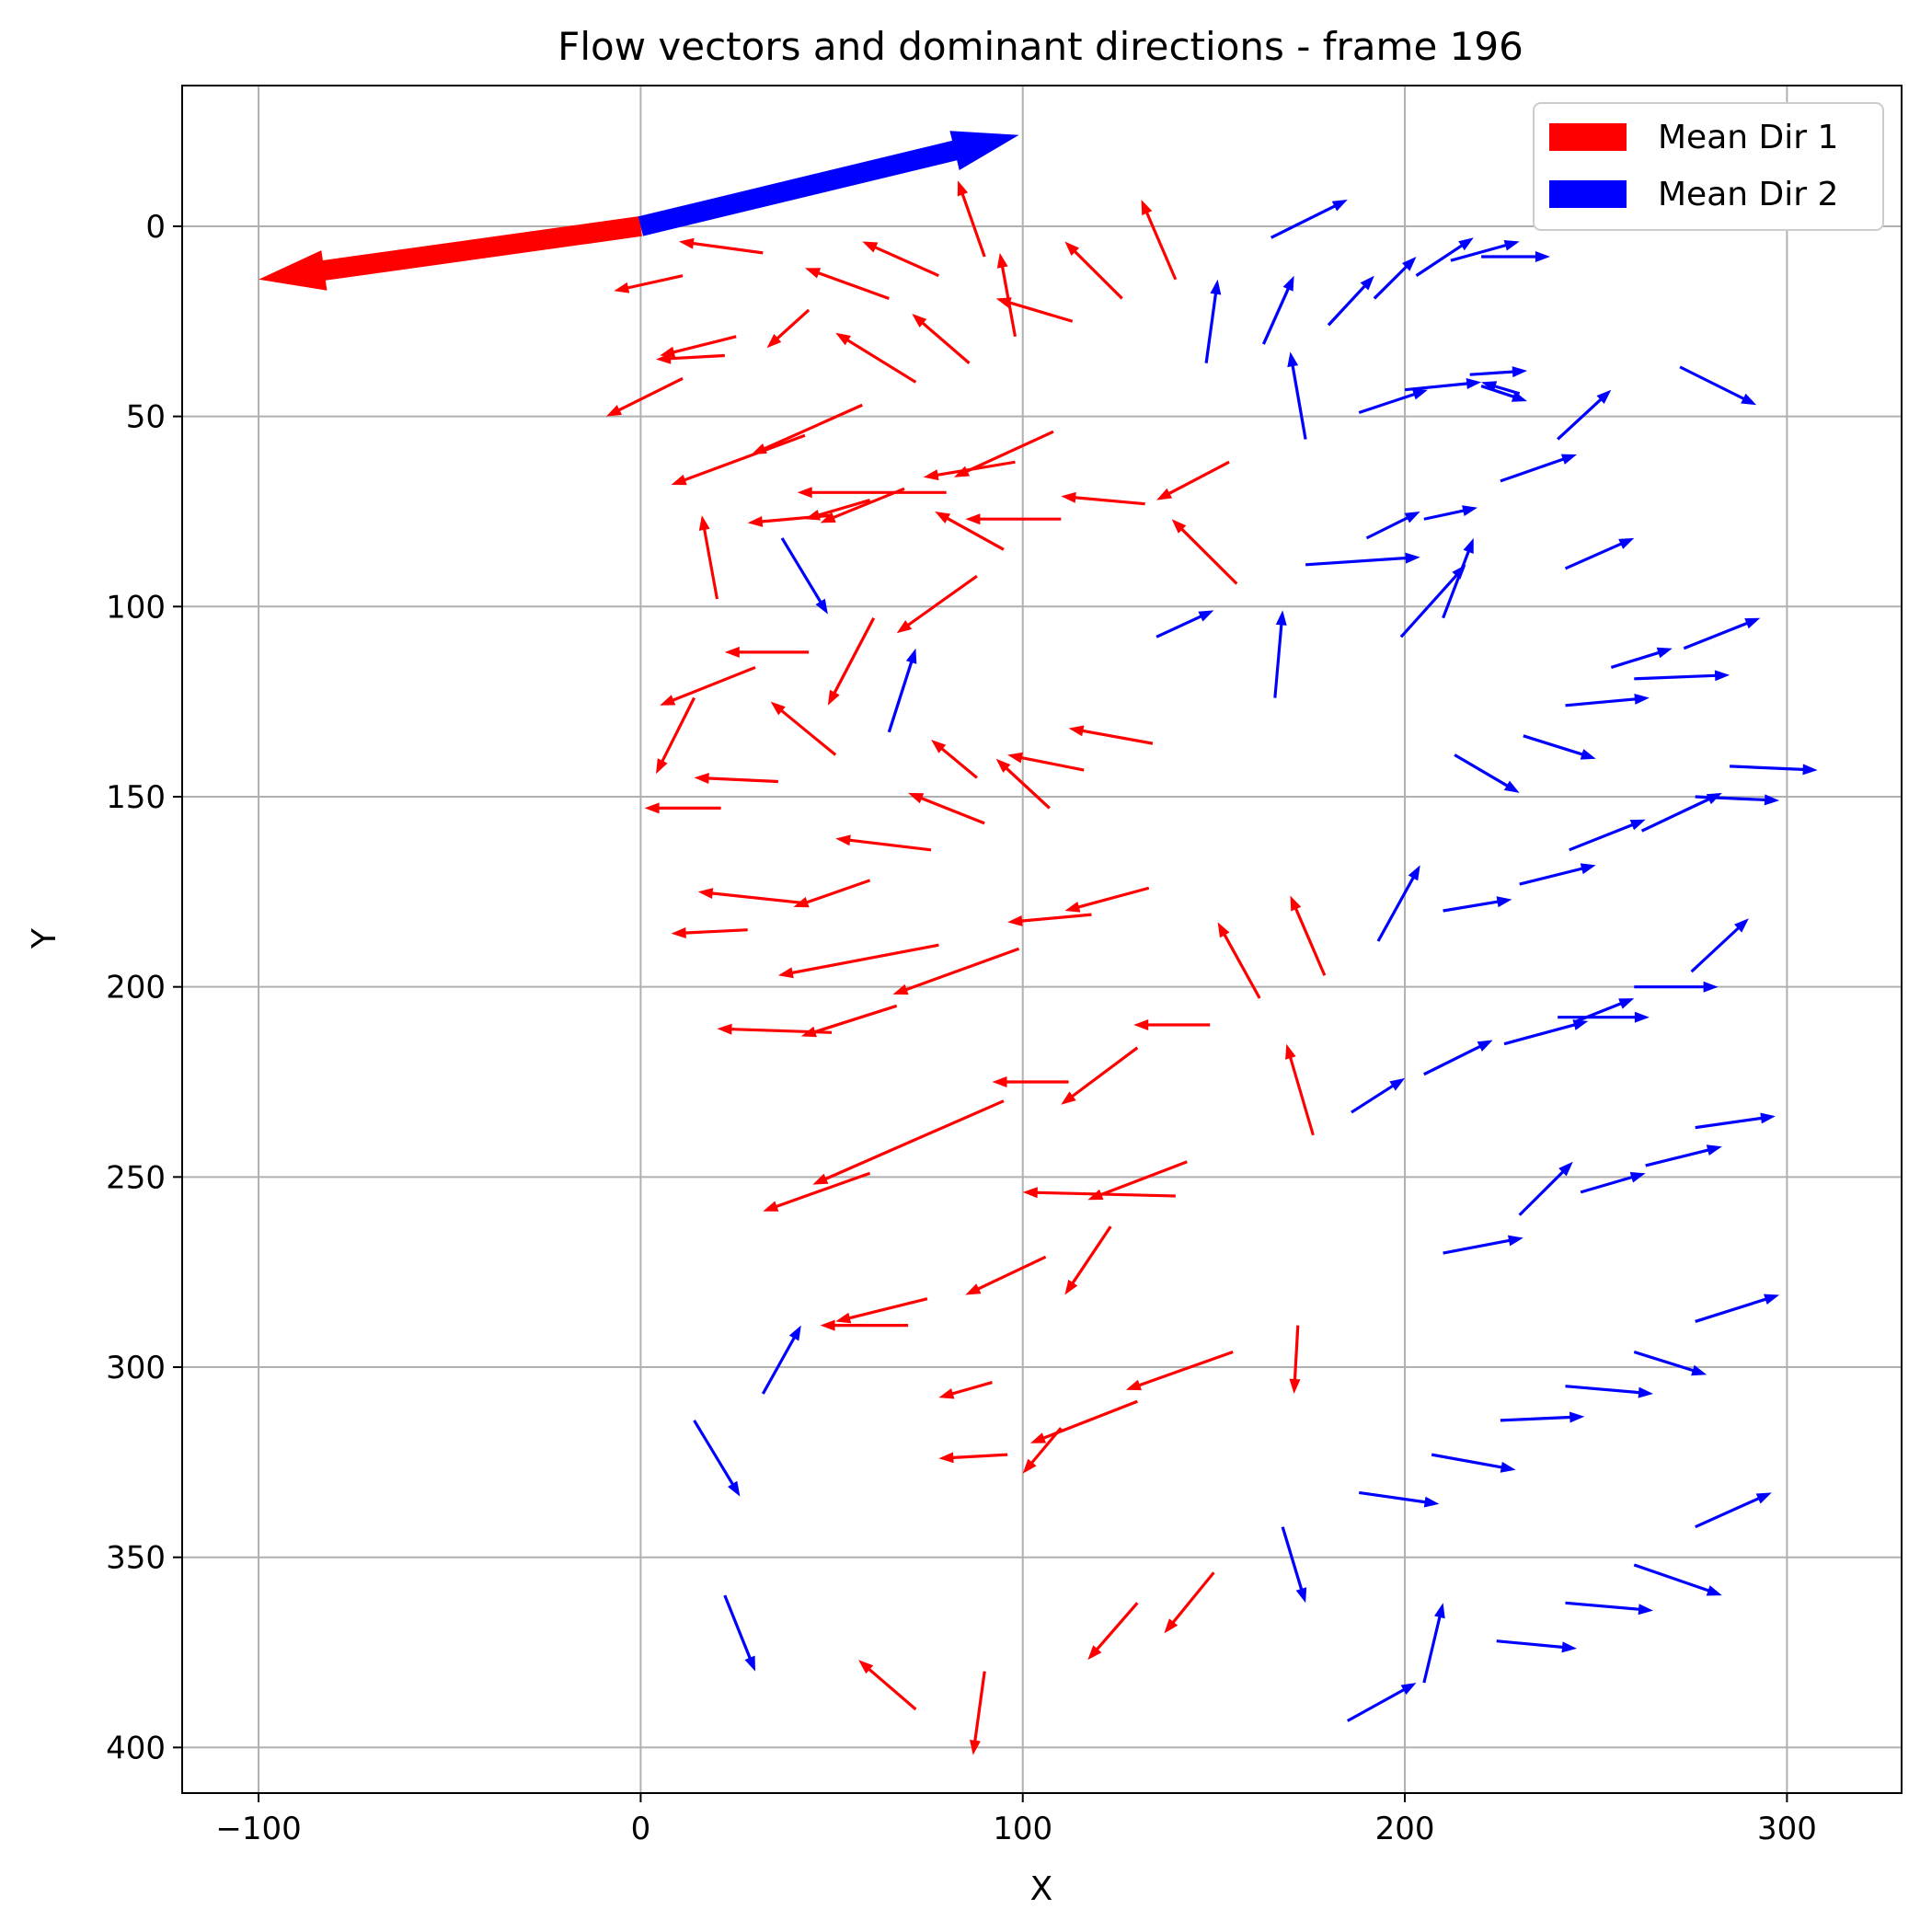 The width and height of the screenshot is (1920, 1932). What do you see at coordinates (1748, 194) in the screenshot?
I see `legend-label-mean-dir-2: Mean Dir 2` at bounding box center [1748, 194].